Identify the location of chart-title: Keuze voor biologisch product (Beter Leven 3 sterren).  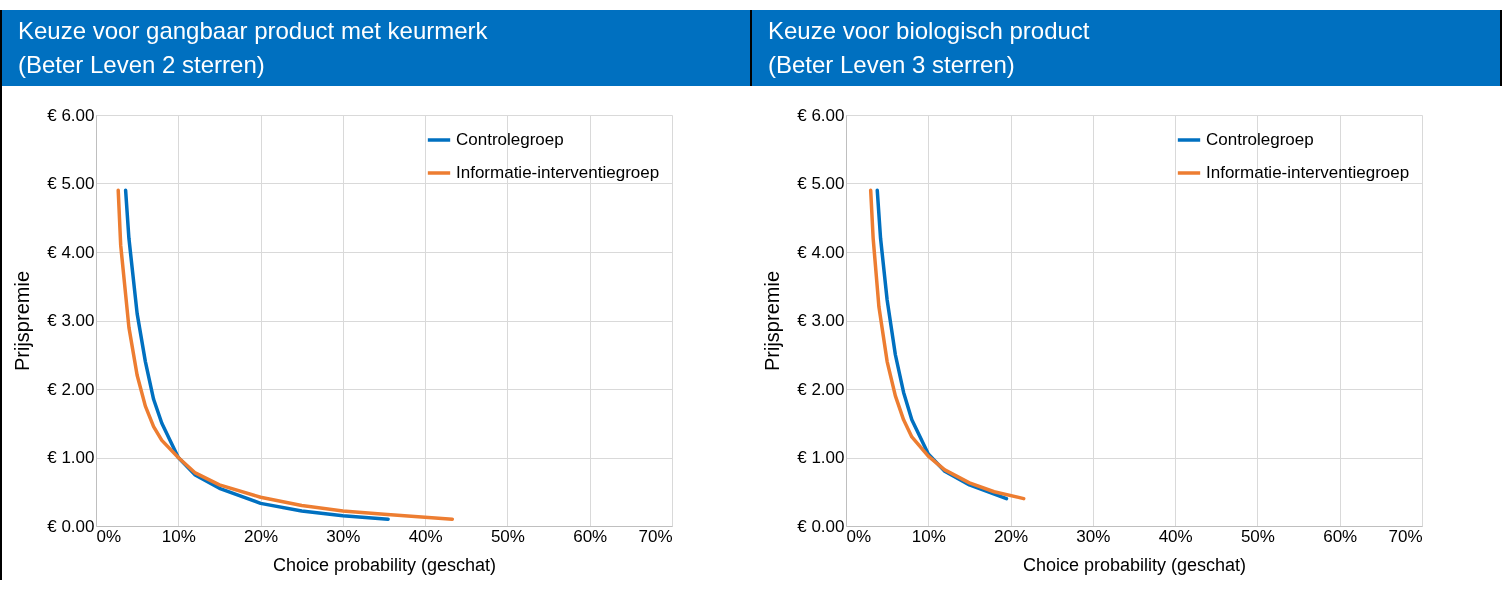
(1127, 48).